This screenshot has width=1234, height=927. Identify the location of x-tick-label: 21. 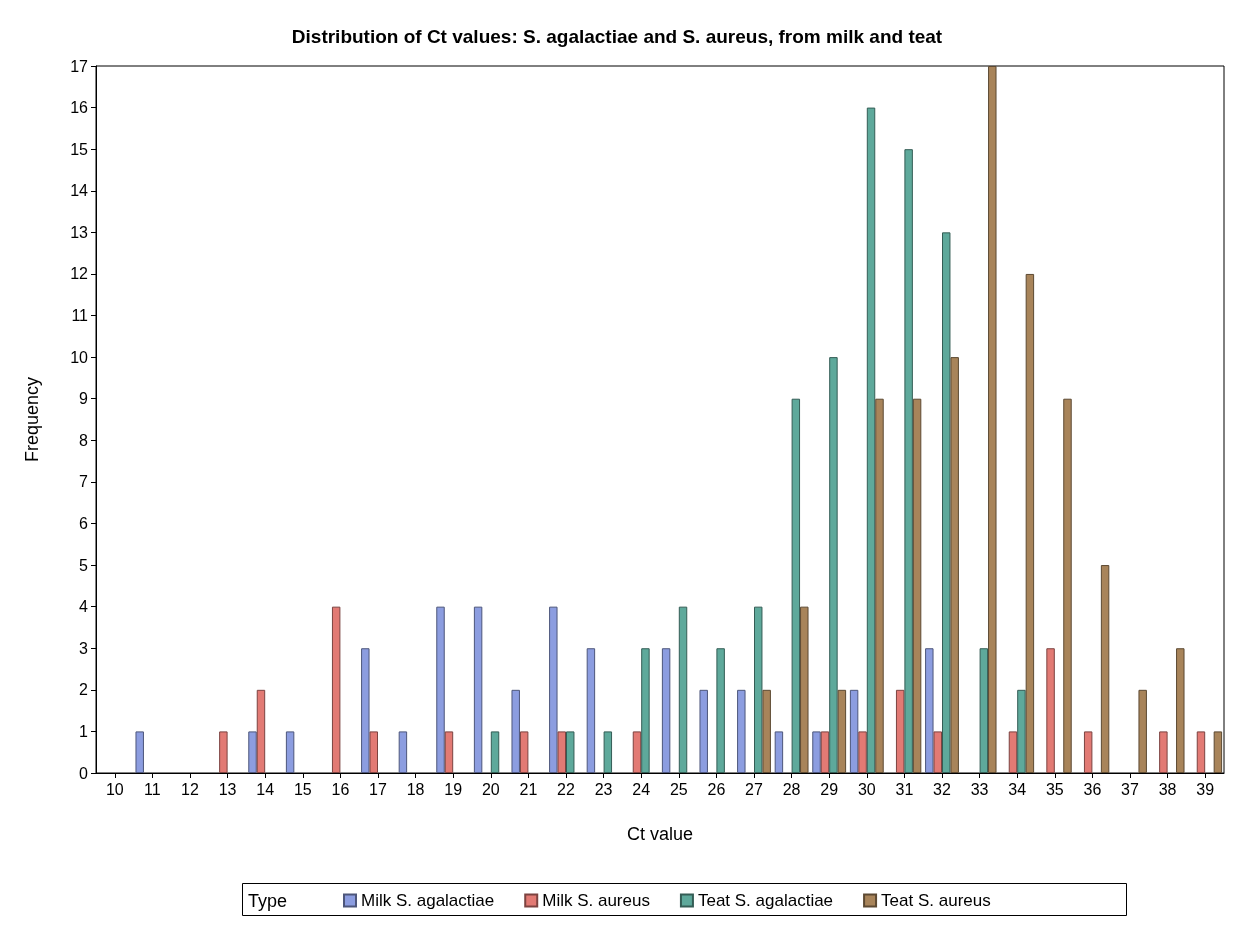
(528, 789).